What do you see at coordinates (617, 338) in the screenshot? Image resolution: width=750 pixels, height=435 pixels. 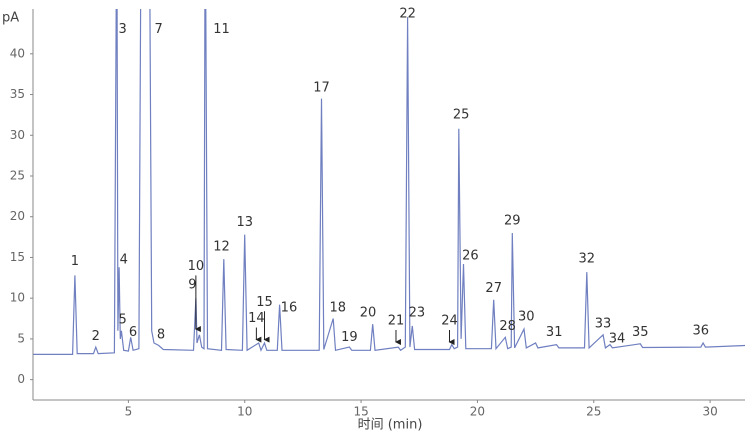 I see `peak-label: 34` at bounding box center [617, 338].